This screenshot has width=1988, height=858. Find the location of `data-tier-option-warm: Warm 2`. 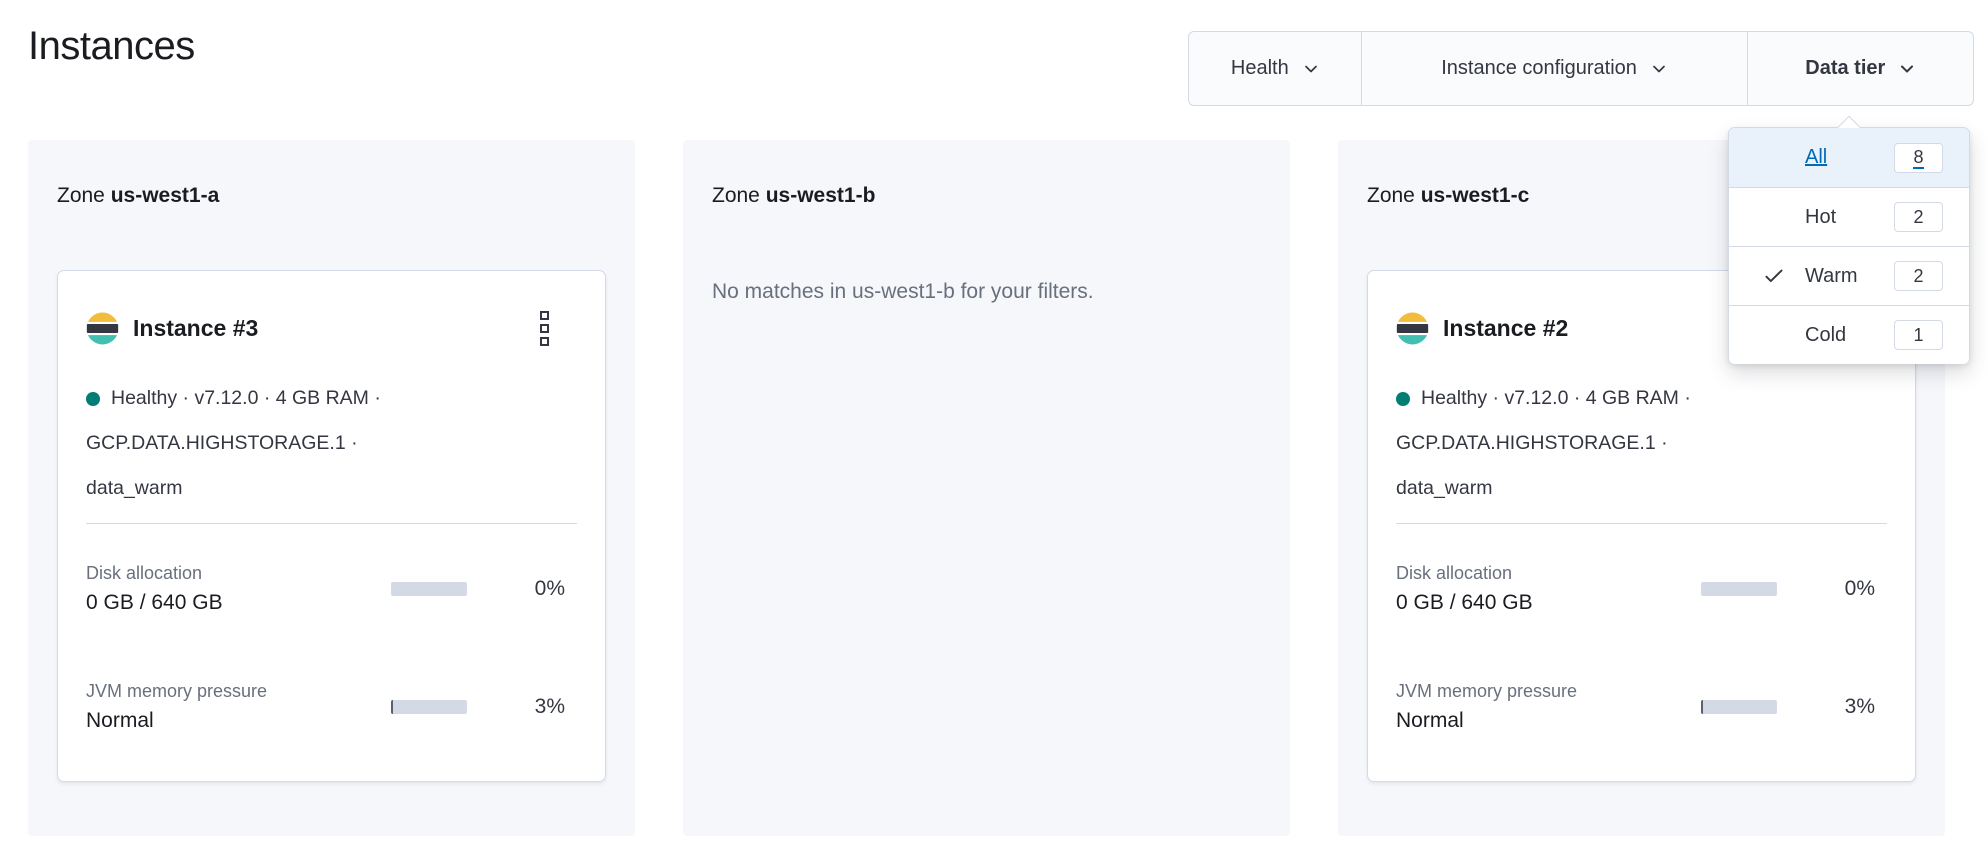

data-tier-option-warm: Warm 2 is located at coordinates (1849, 275).